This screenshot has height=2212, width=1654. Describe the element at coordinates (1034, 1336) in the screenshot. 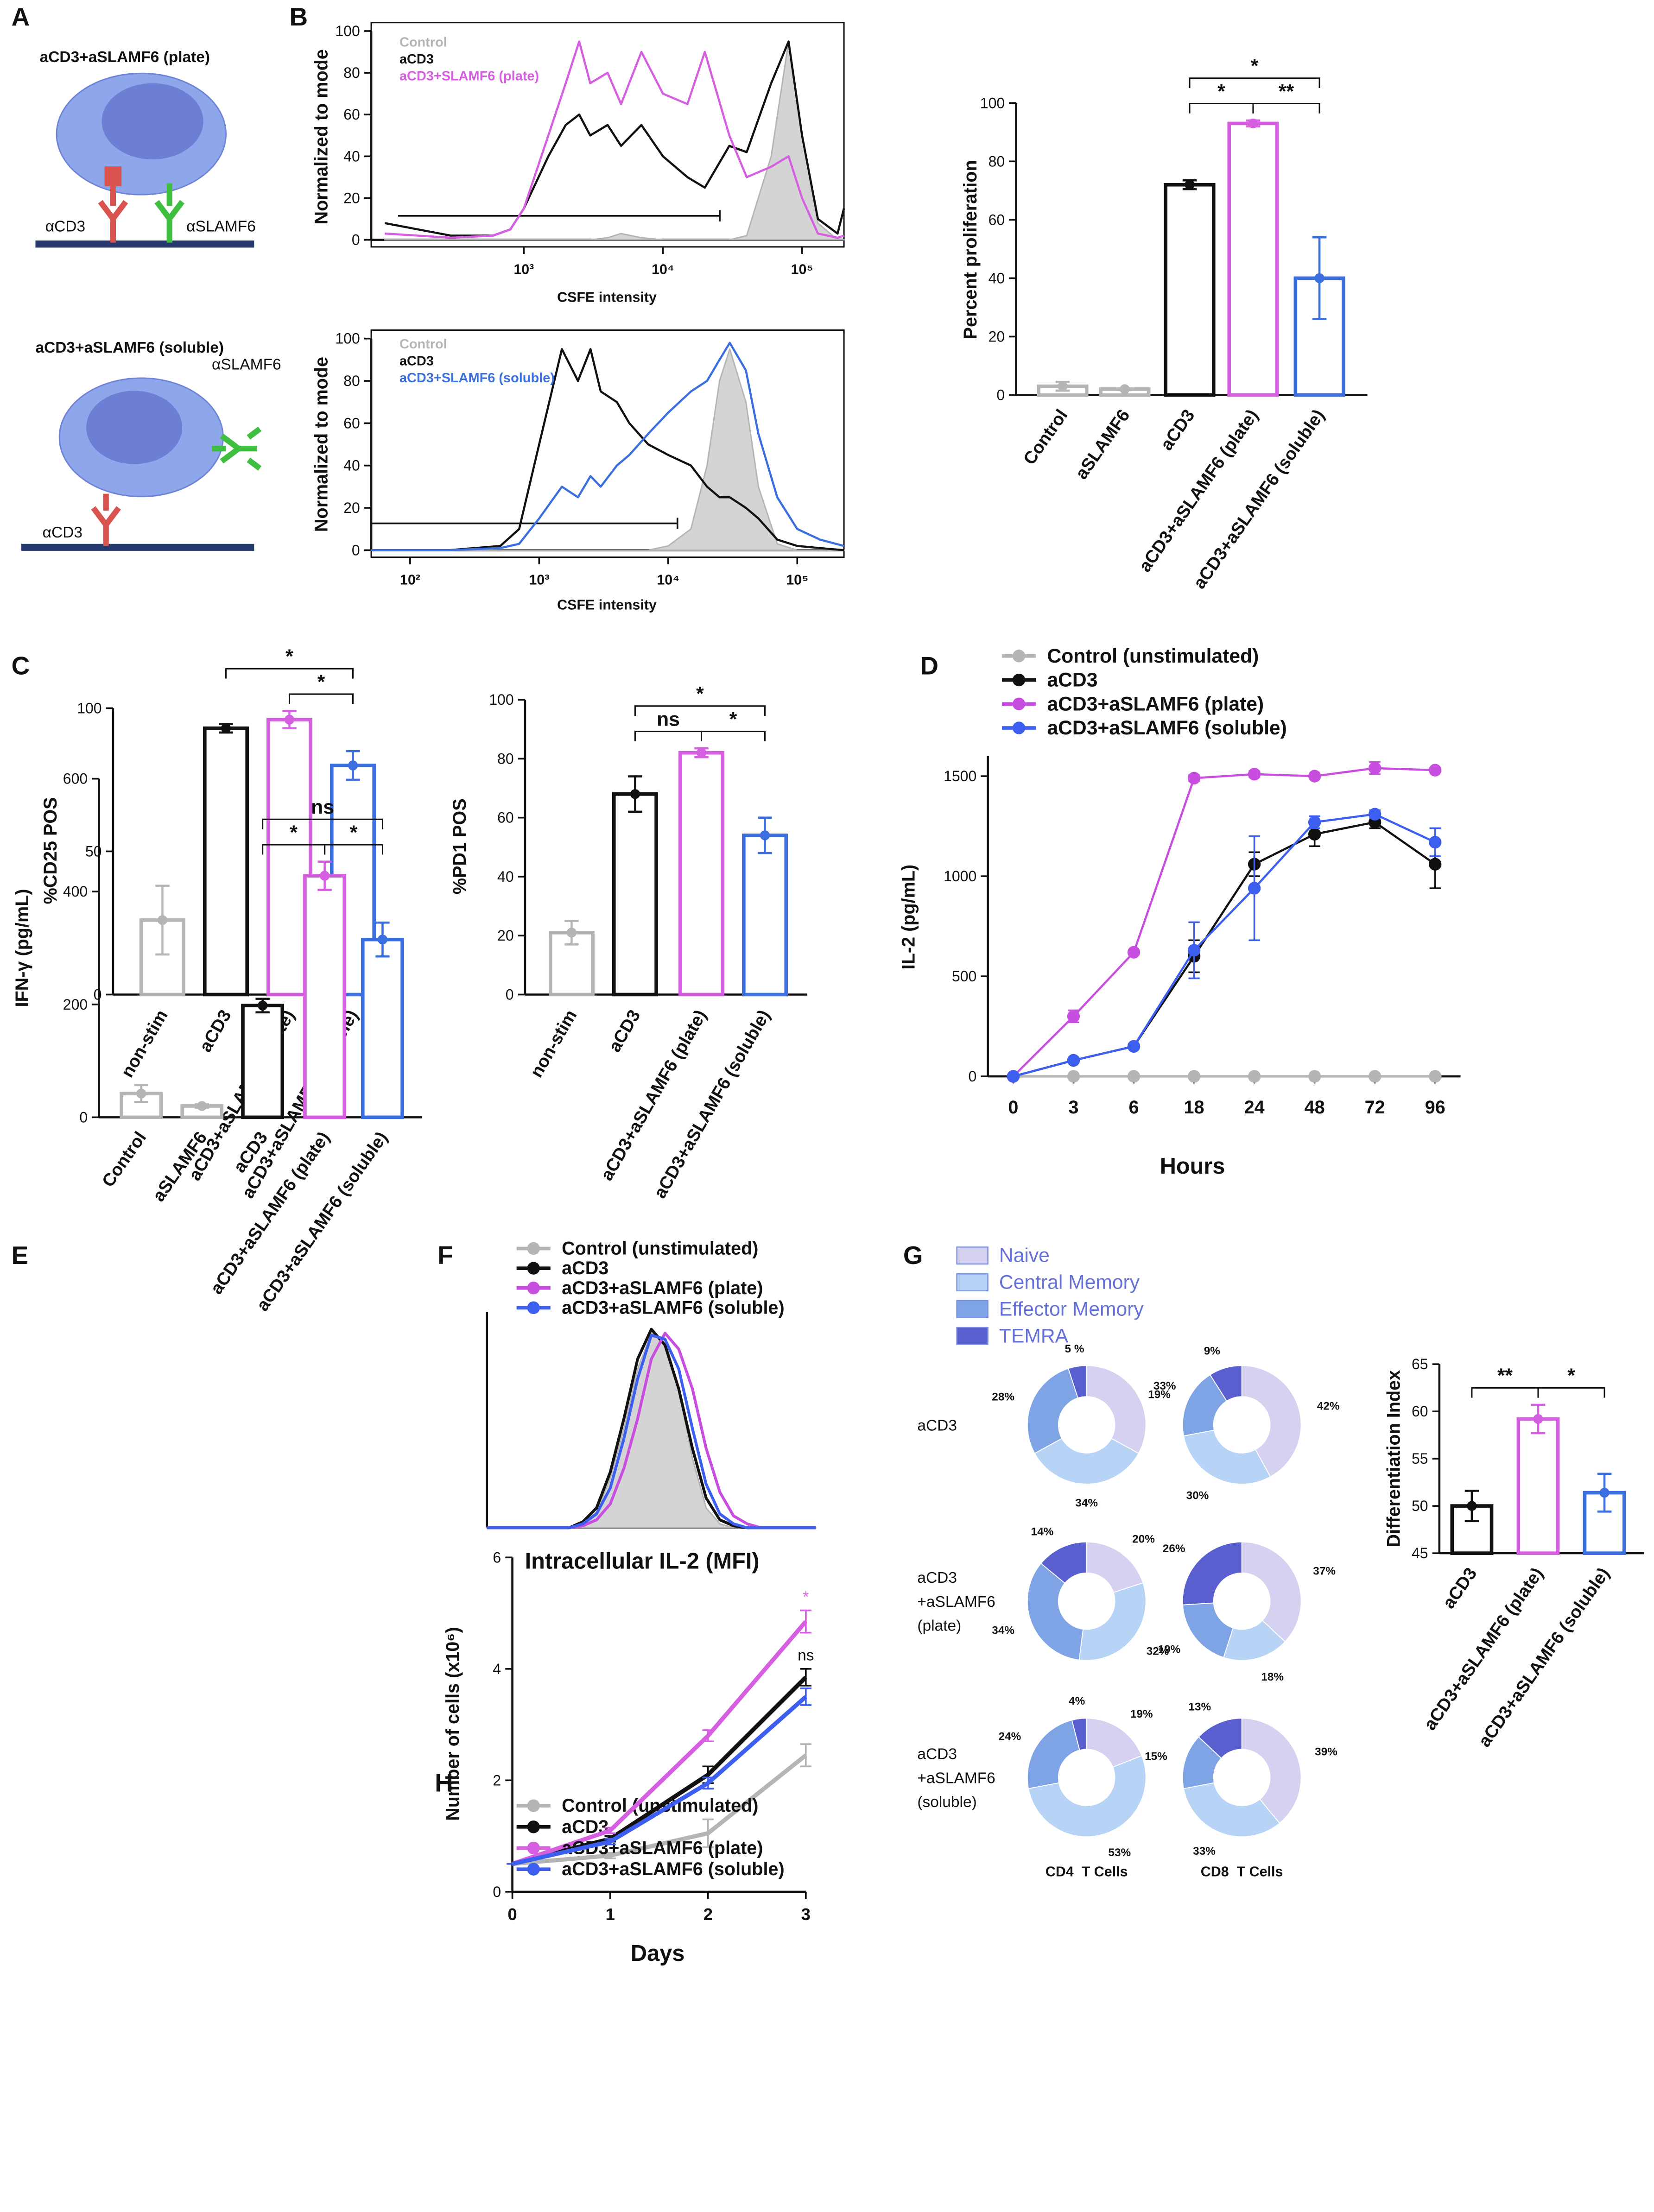

I see `legend-label: TEMRA` at that location.